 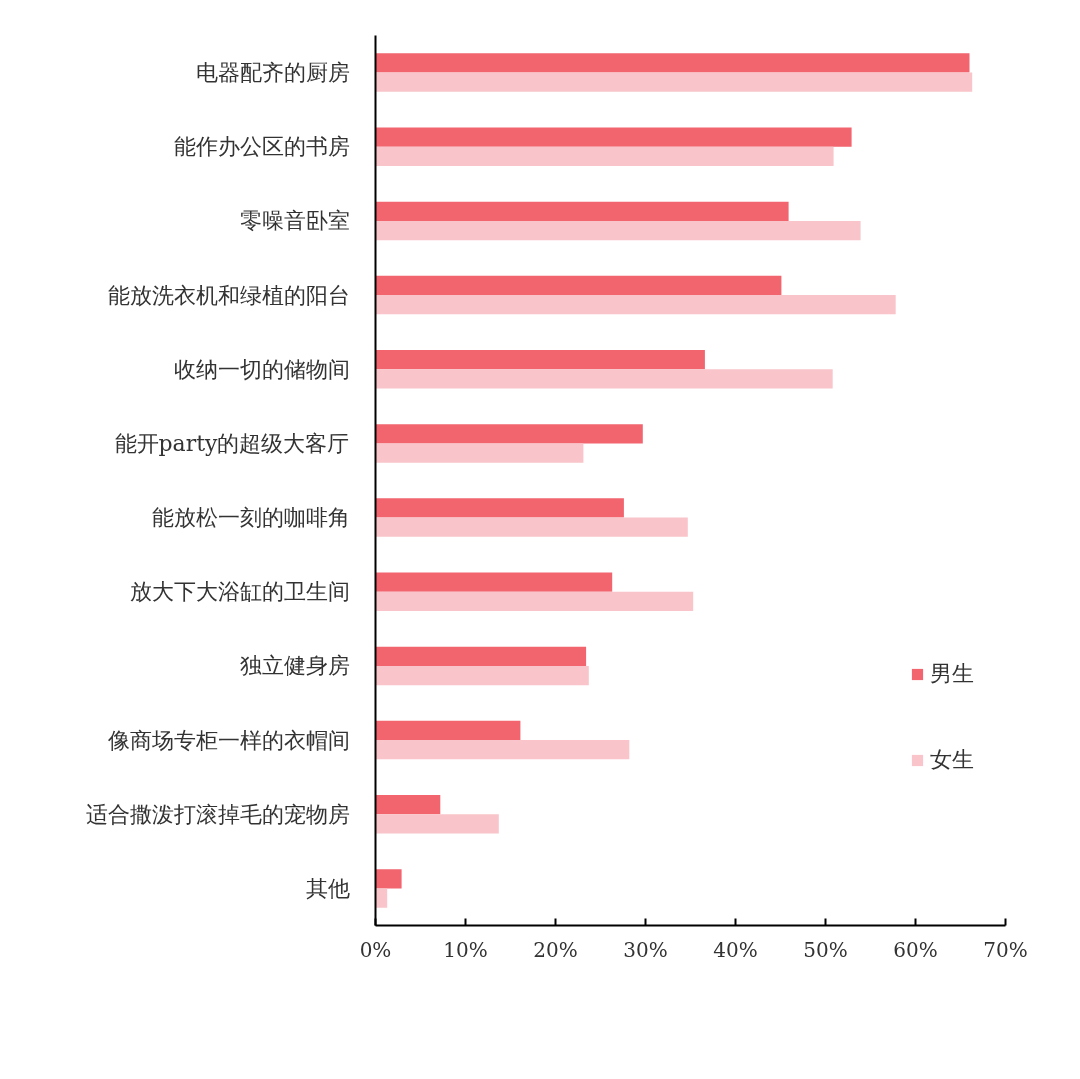 I want to click on y-tick-label: 能作办公区的书房, so click(x=261, y=147).